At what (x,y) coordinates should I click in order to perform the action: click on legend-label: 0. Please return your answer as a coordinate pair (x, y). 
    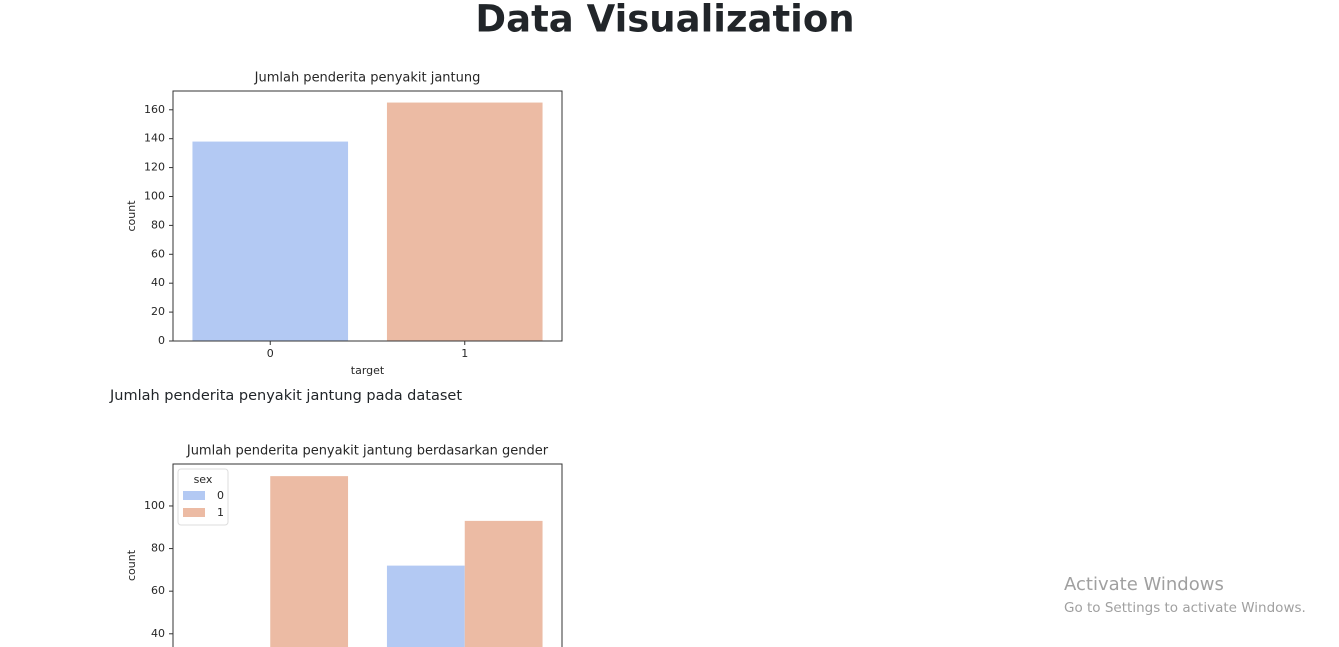
    Looking at the image, I should click on (220, 495).